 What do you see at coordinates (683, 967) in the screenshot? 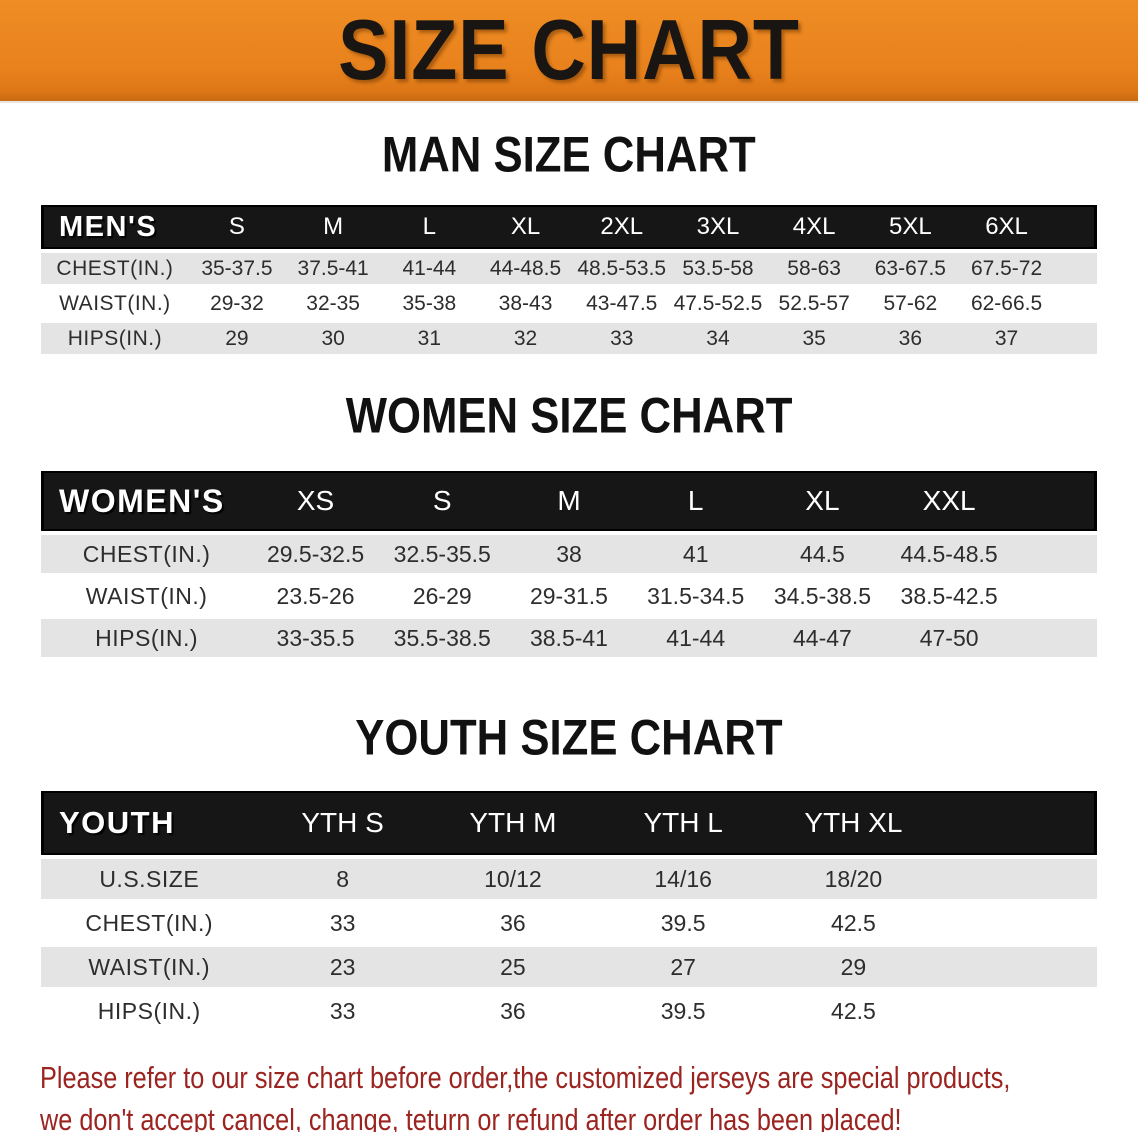
I see `youth-data-cell: 27` at bounding box center [683, 967].